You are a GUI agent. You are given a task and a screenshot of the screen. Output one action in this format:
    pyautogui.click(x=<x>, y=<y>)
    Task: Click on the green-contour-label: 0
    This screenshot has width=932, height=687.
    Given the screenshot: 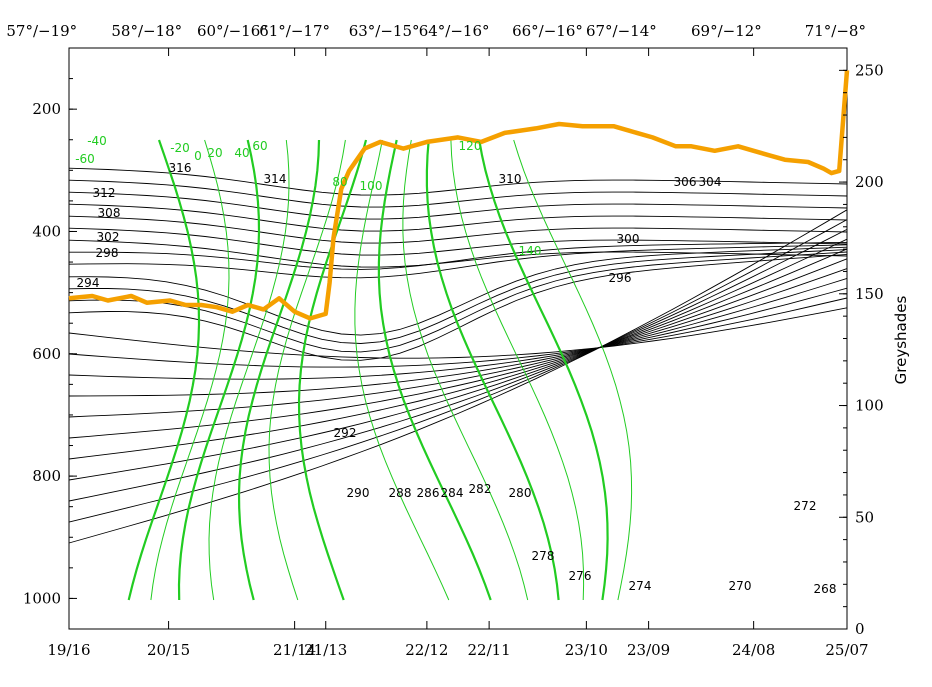 What is the action you would take?
    pyautogui.click(x=198, y=156)
    